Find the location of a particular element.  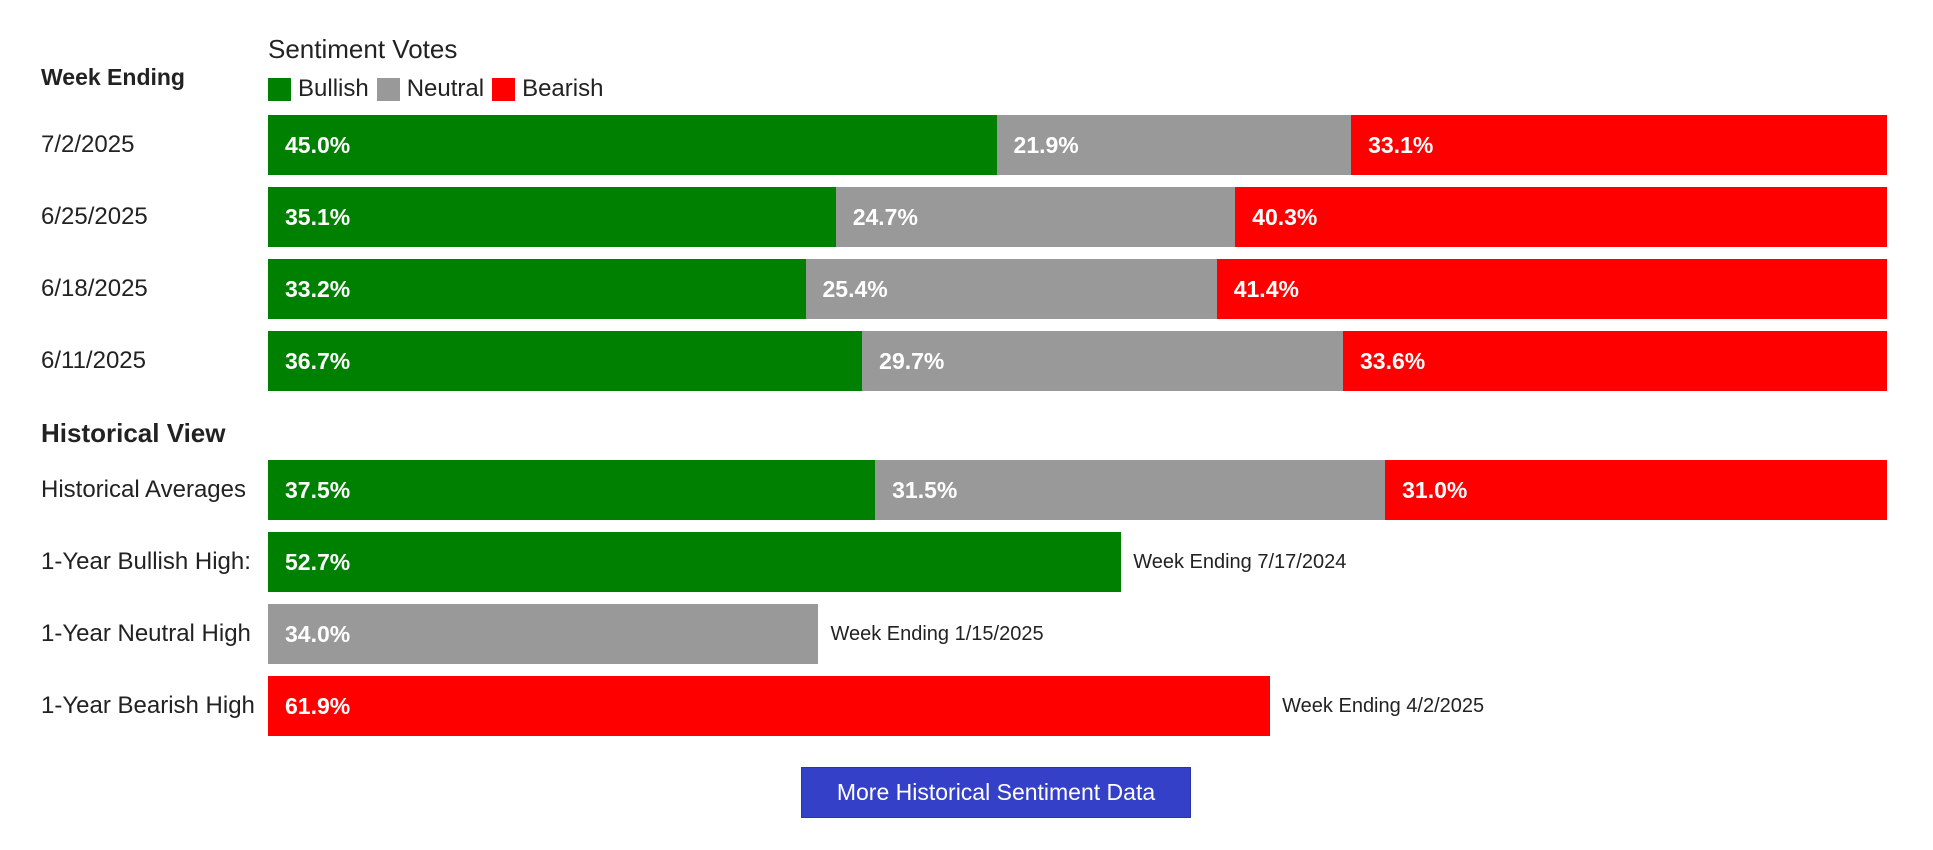

week-row-0-neutral-segment: 21.9% is located at coordinates (1174, 145).